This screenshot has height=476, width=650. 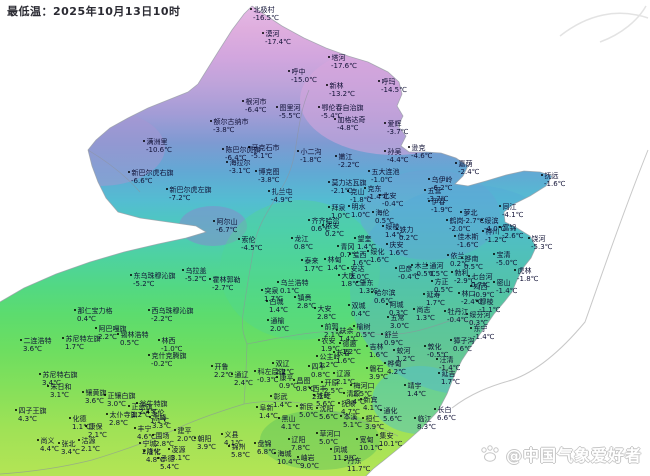 What do you see at coordinates (490, 453) in the screenshot?
I see `paw-logo-icon` at bounding box center [490, 453].